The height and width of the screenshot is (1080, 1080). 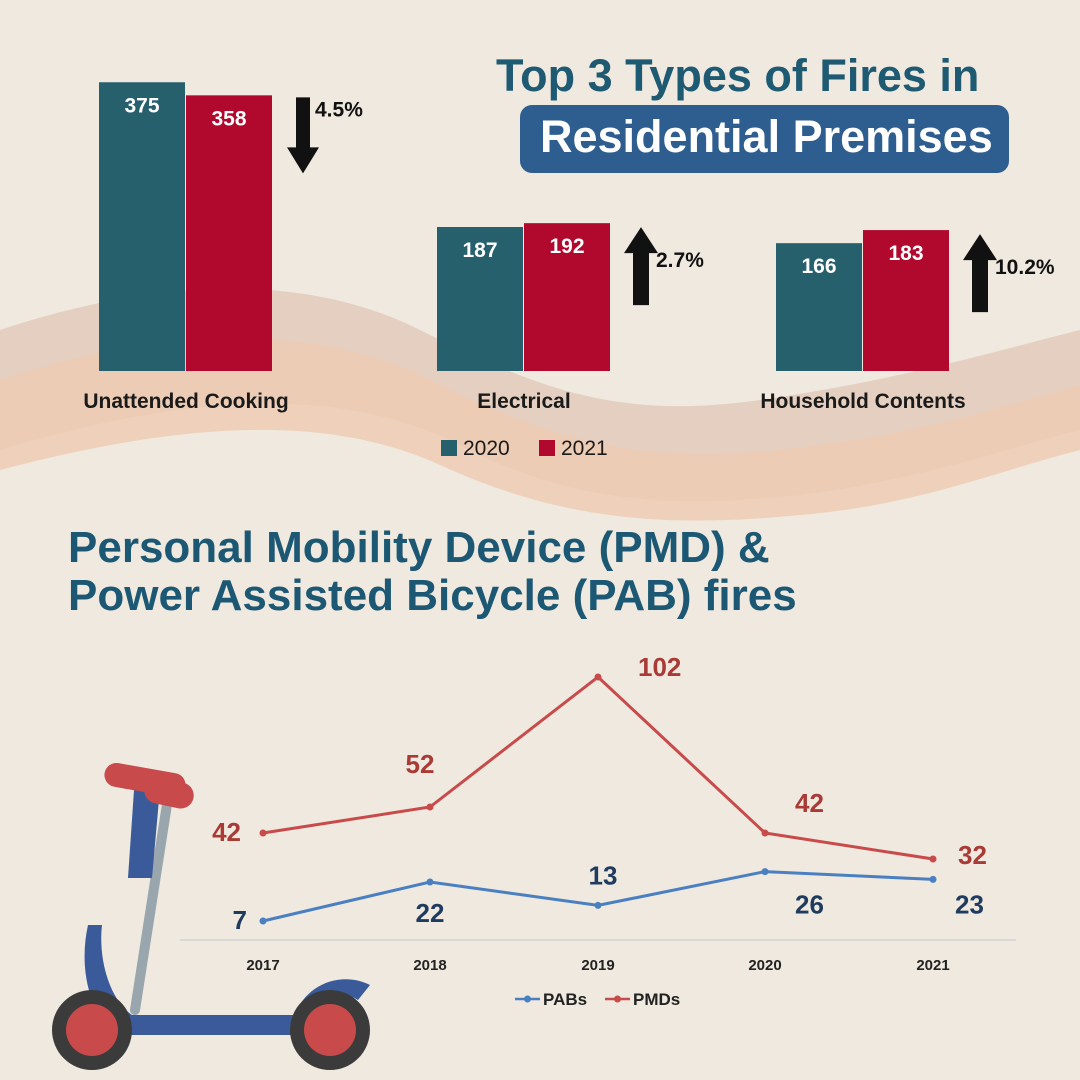 What do you see at coordinates (339, 109) in the screenshot?
I see `change-label: 4.5%` at bounding box center [339, 109].